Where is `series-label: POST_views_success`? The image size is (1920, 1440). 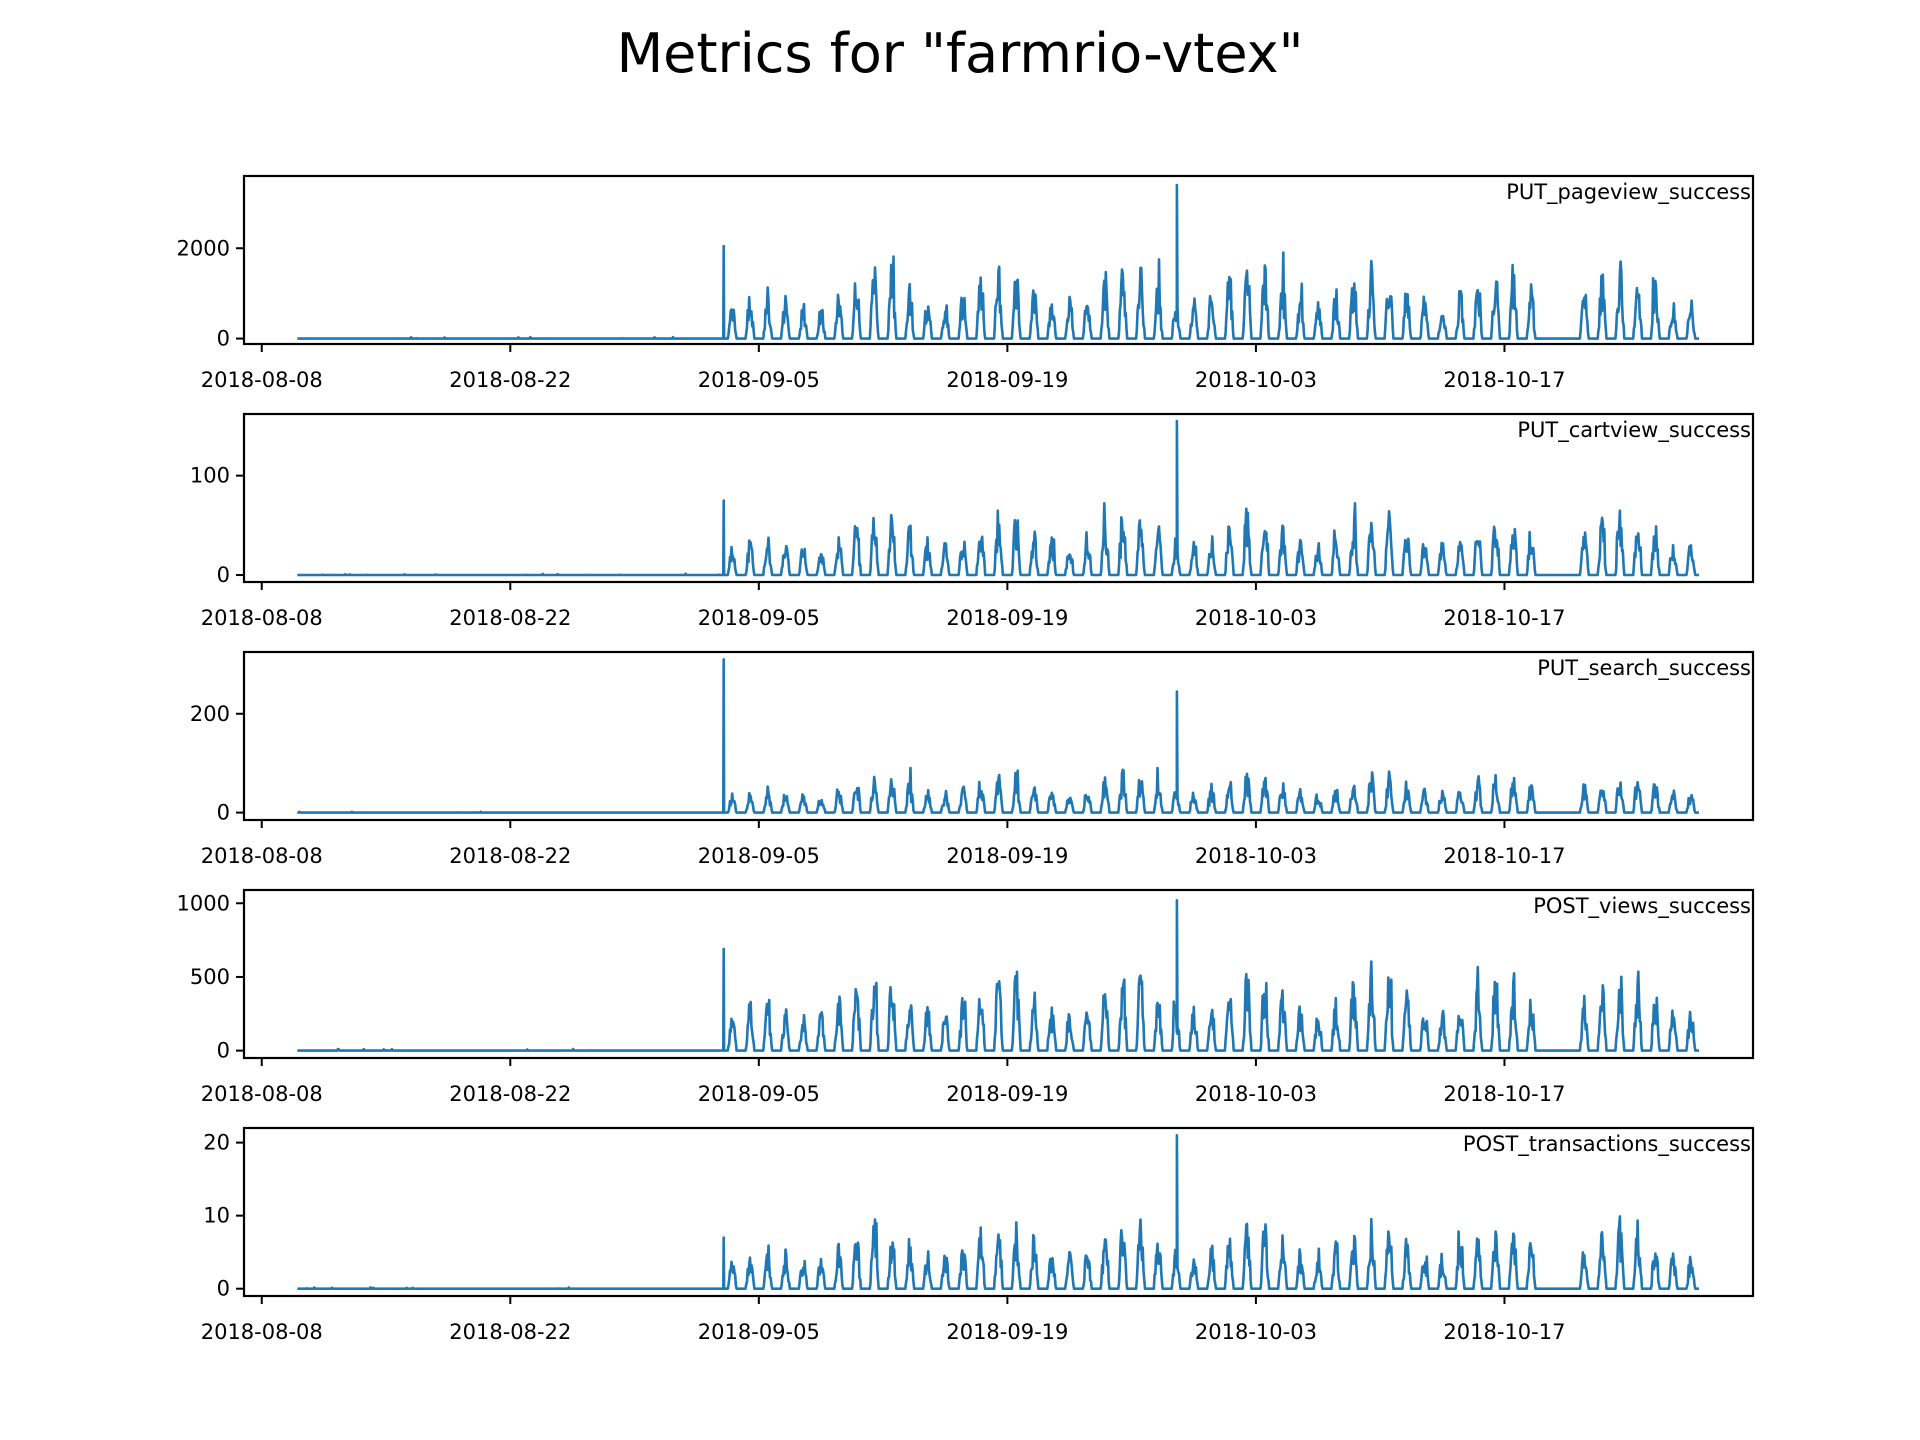 series-label: POST_views_success is located at coordinates (1642, 906).